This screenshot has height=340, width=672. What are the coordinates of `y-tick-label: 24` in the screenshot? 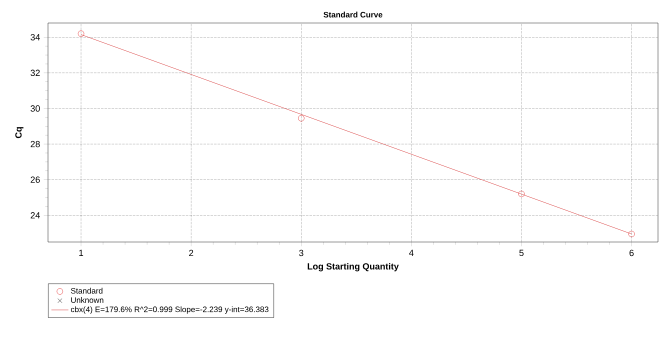 It's located at (35, 215).